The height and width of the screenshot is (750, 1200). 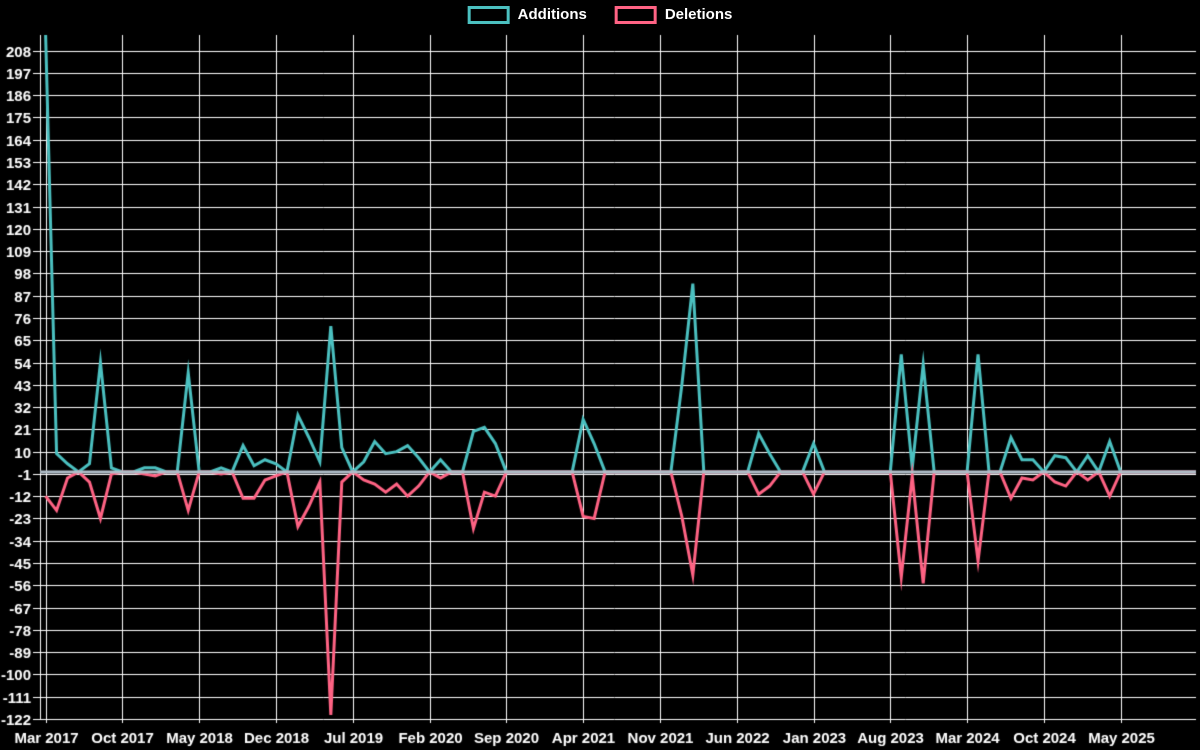 I want to click on deletions-swatch-icon, so click(x=635, y=15).